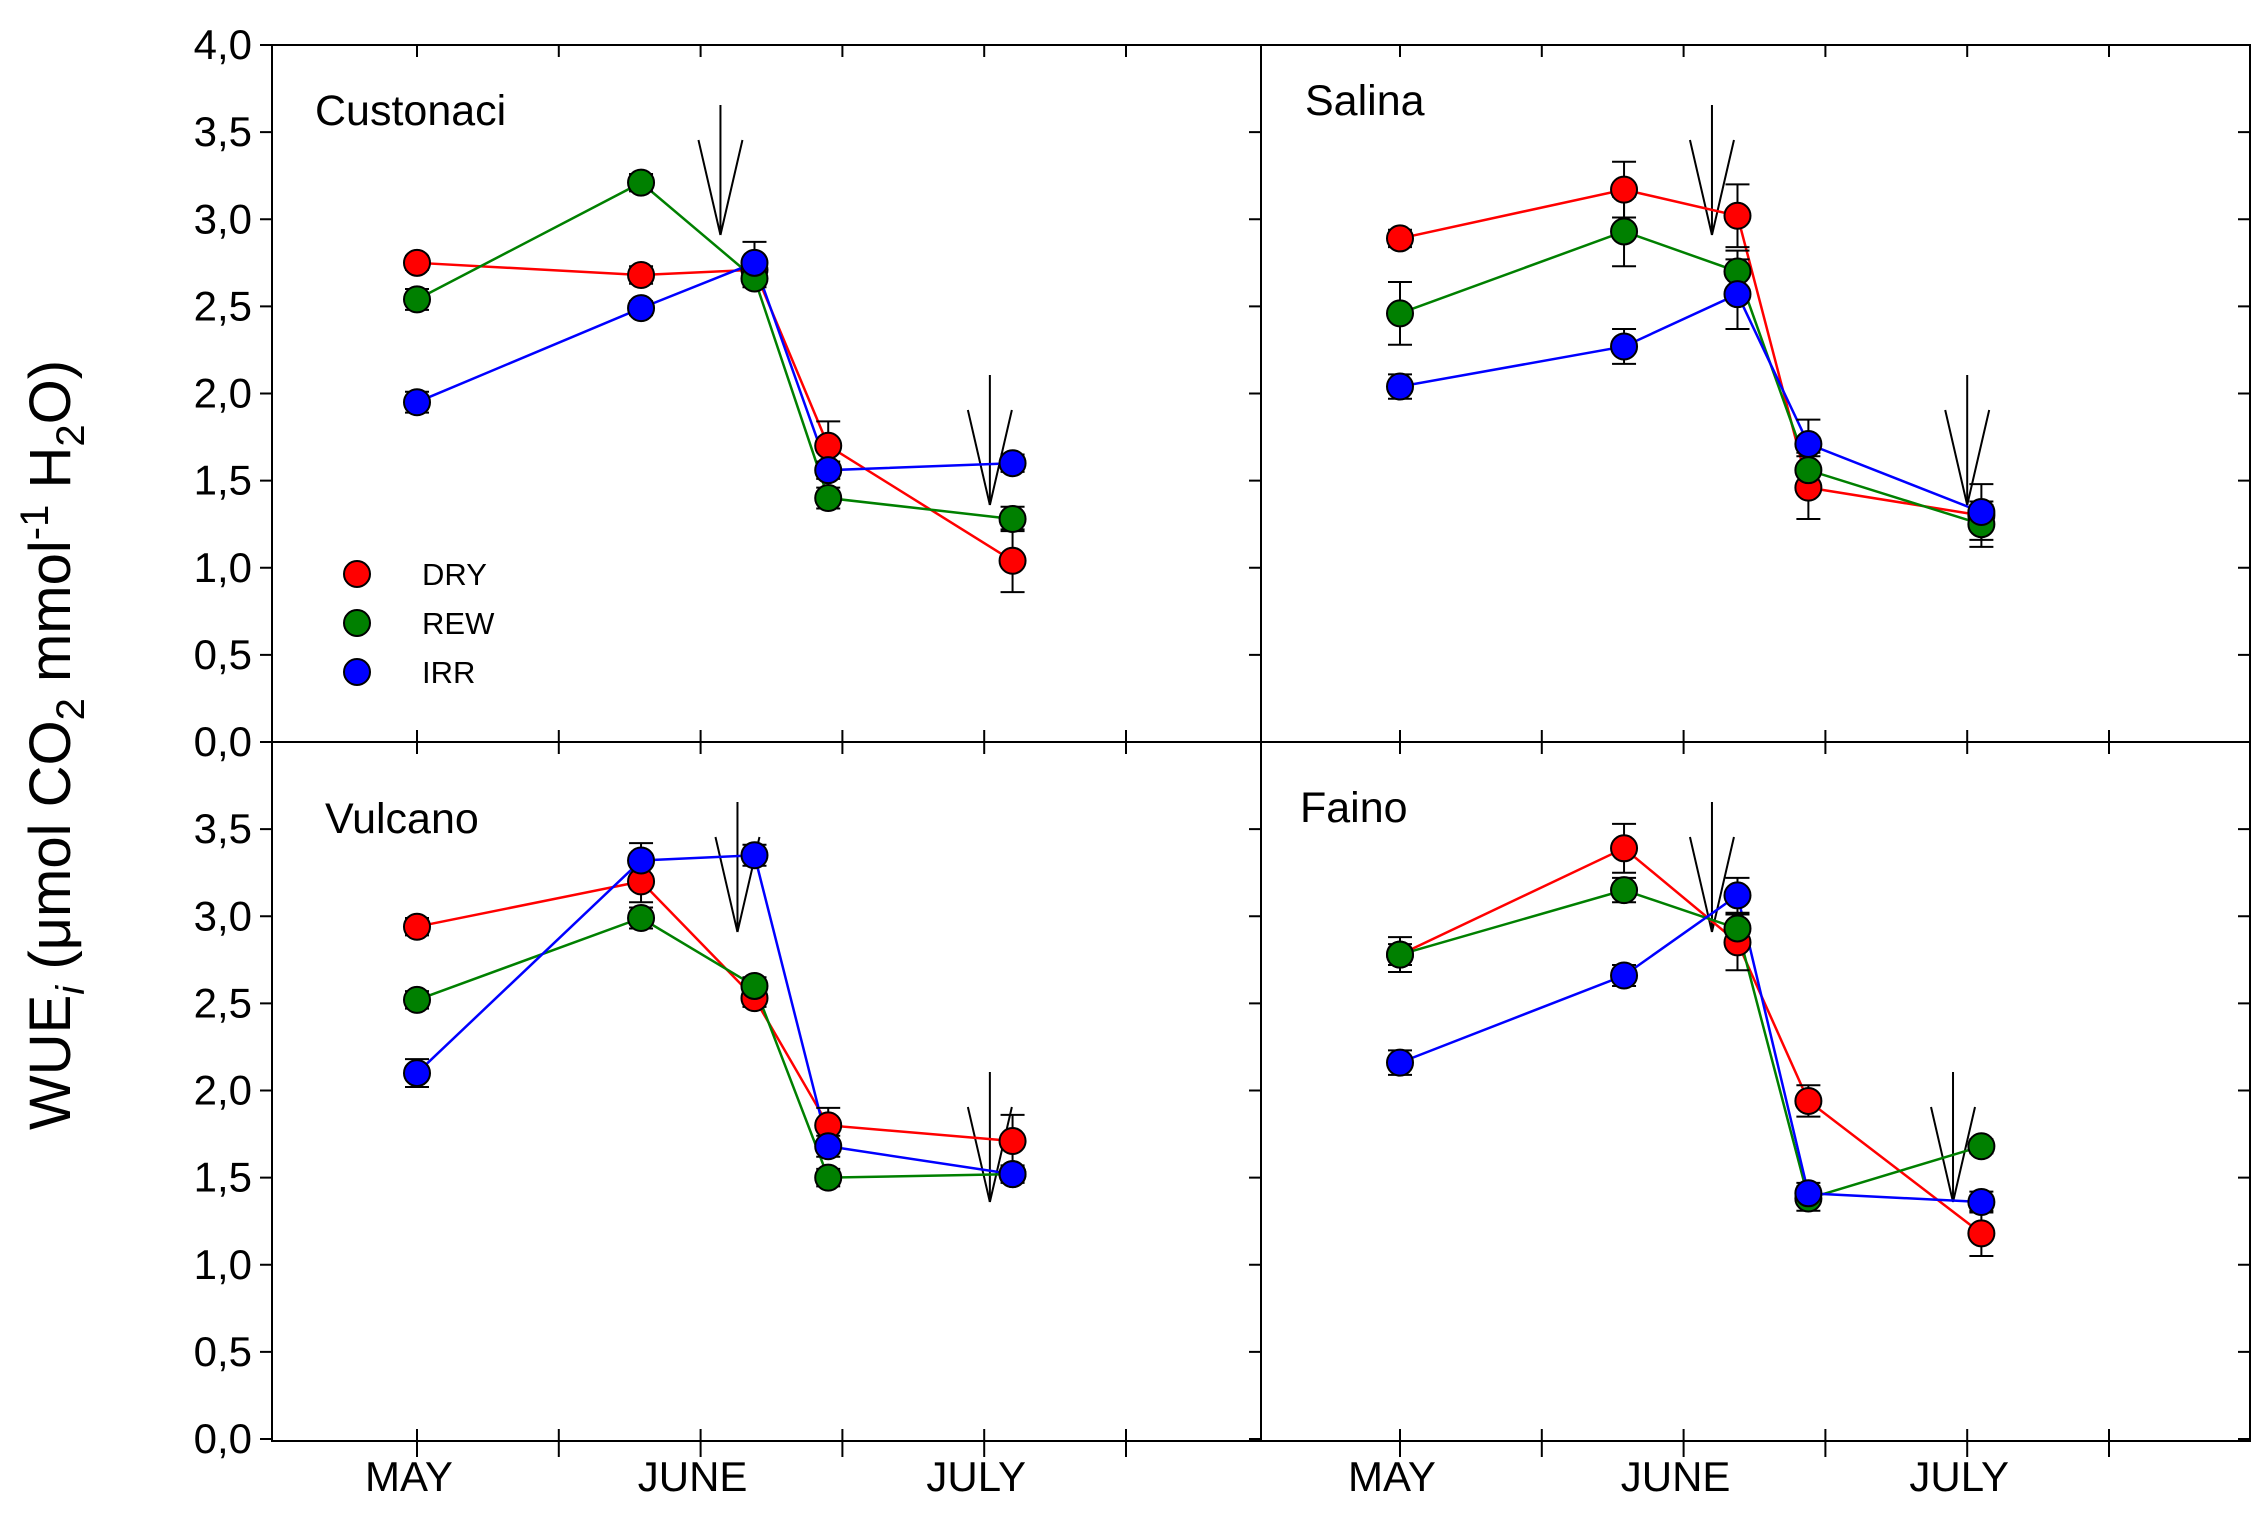 Image resolution: width=2263 pixels, height=1523 pixels. Describe the element at coordinates (223, 741) in the screenshot. I see `y-tick-label-top-8: 0,0` at that location.